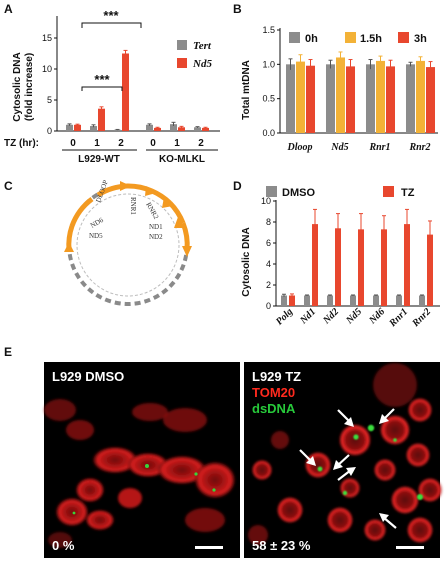 This screenshot has height=566, width=445. What do you see at coordinates (360, 92) in the screenshot?
I see `panel-b-bars` at bounding box center [360, 92].